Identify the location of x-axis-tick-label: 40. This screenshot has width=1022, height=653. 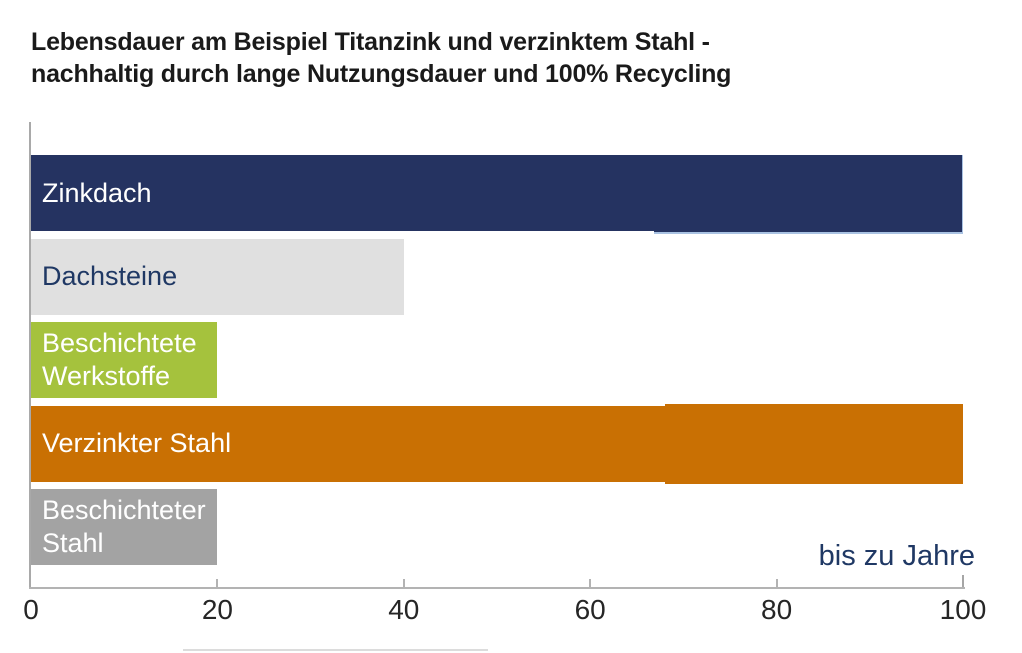
(404, 609).